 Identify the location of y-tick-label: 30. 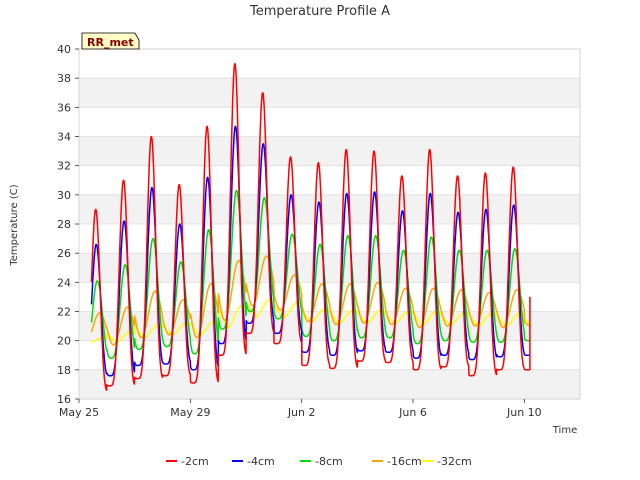
(64, 195).